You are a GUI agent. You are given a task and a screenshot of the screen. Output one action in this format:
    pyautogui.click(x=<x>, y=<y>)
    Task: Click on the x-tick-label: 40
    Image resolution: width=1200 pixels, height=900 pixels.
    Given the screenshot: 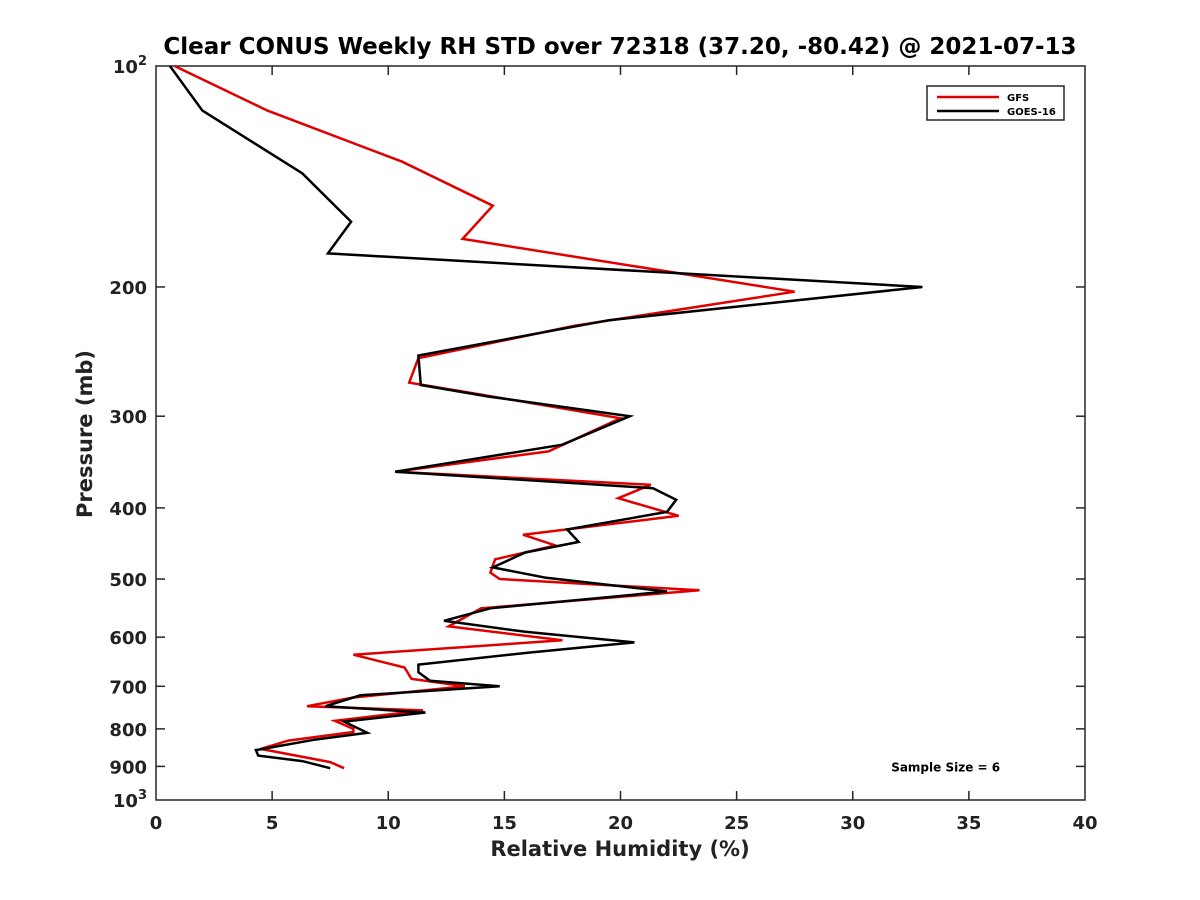 What is the action you would take?
    pyautogui.click(x=1084, y=823)
    